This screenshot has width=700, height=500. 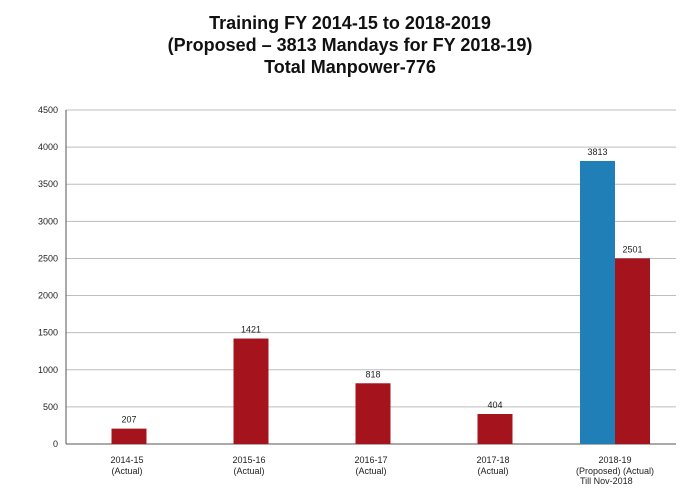 What do you see at coordinates (248, 460) in the screenshot?
I see `x-category-label: 2015-16` at bounding box center [248, 460].